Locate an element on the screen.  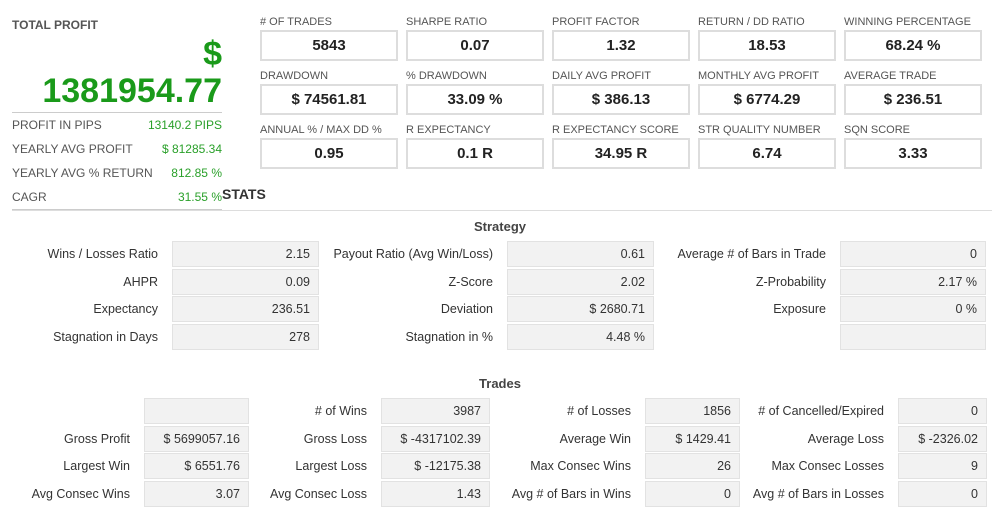
strategy-value: 236.51 is located at coordinates (245, 309).